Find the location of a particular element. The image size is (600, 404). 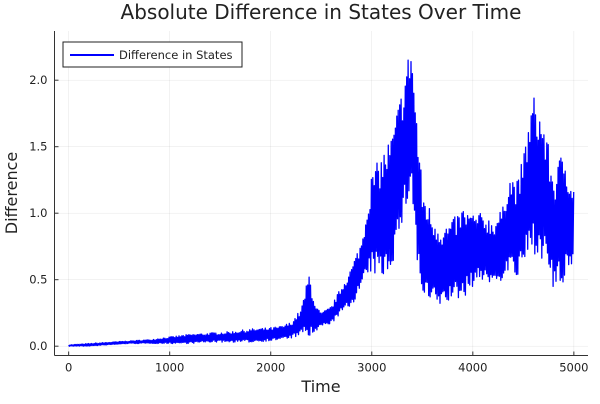

x-tick-label: 2000 is located at coordinates (270, 368).